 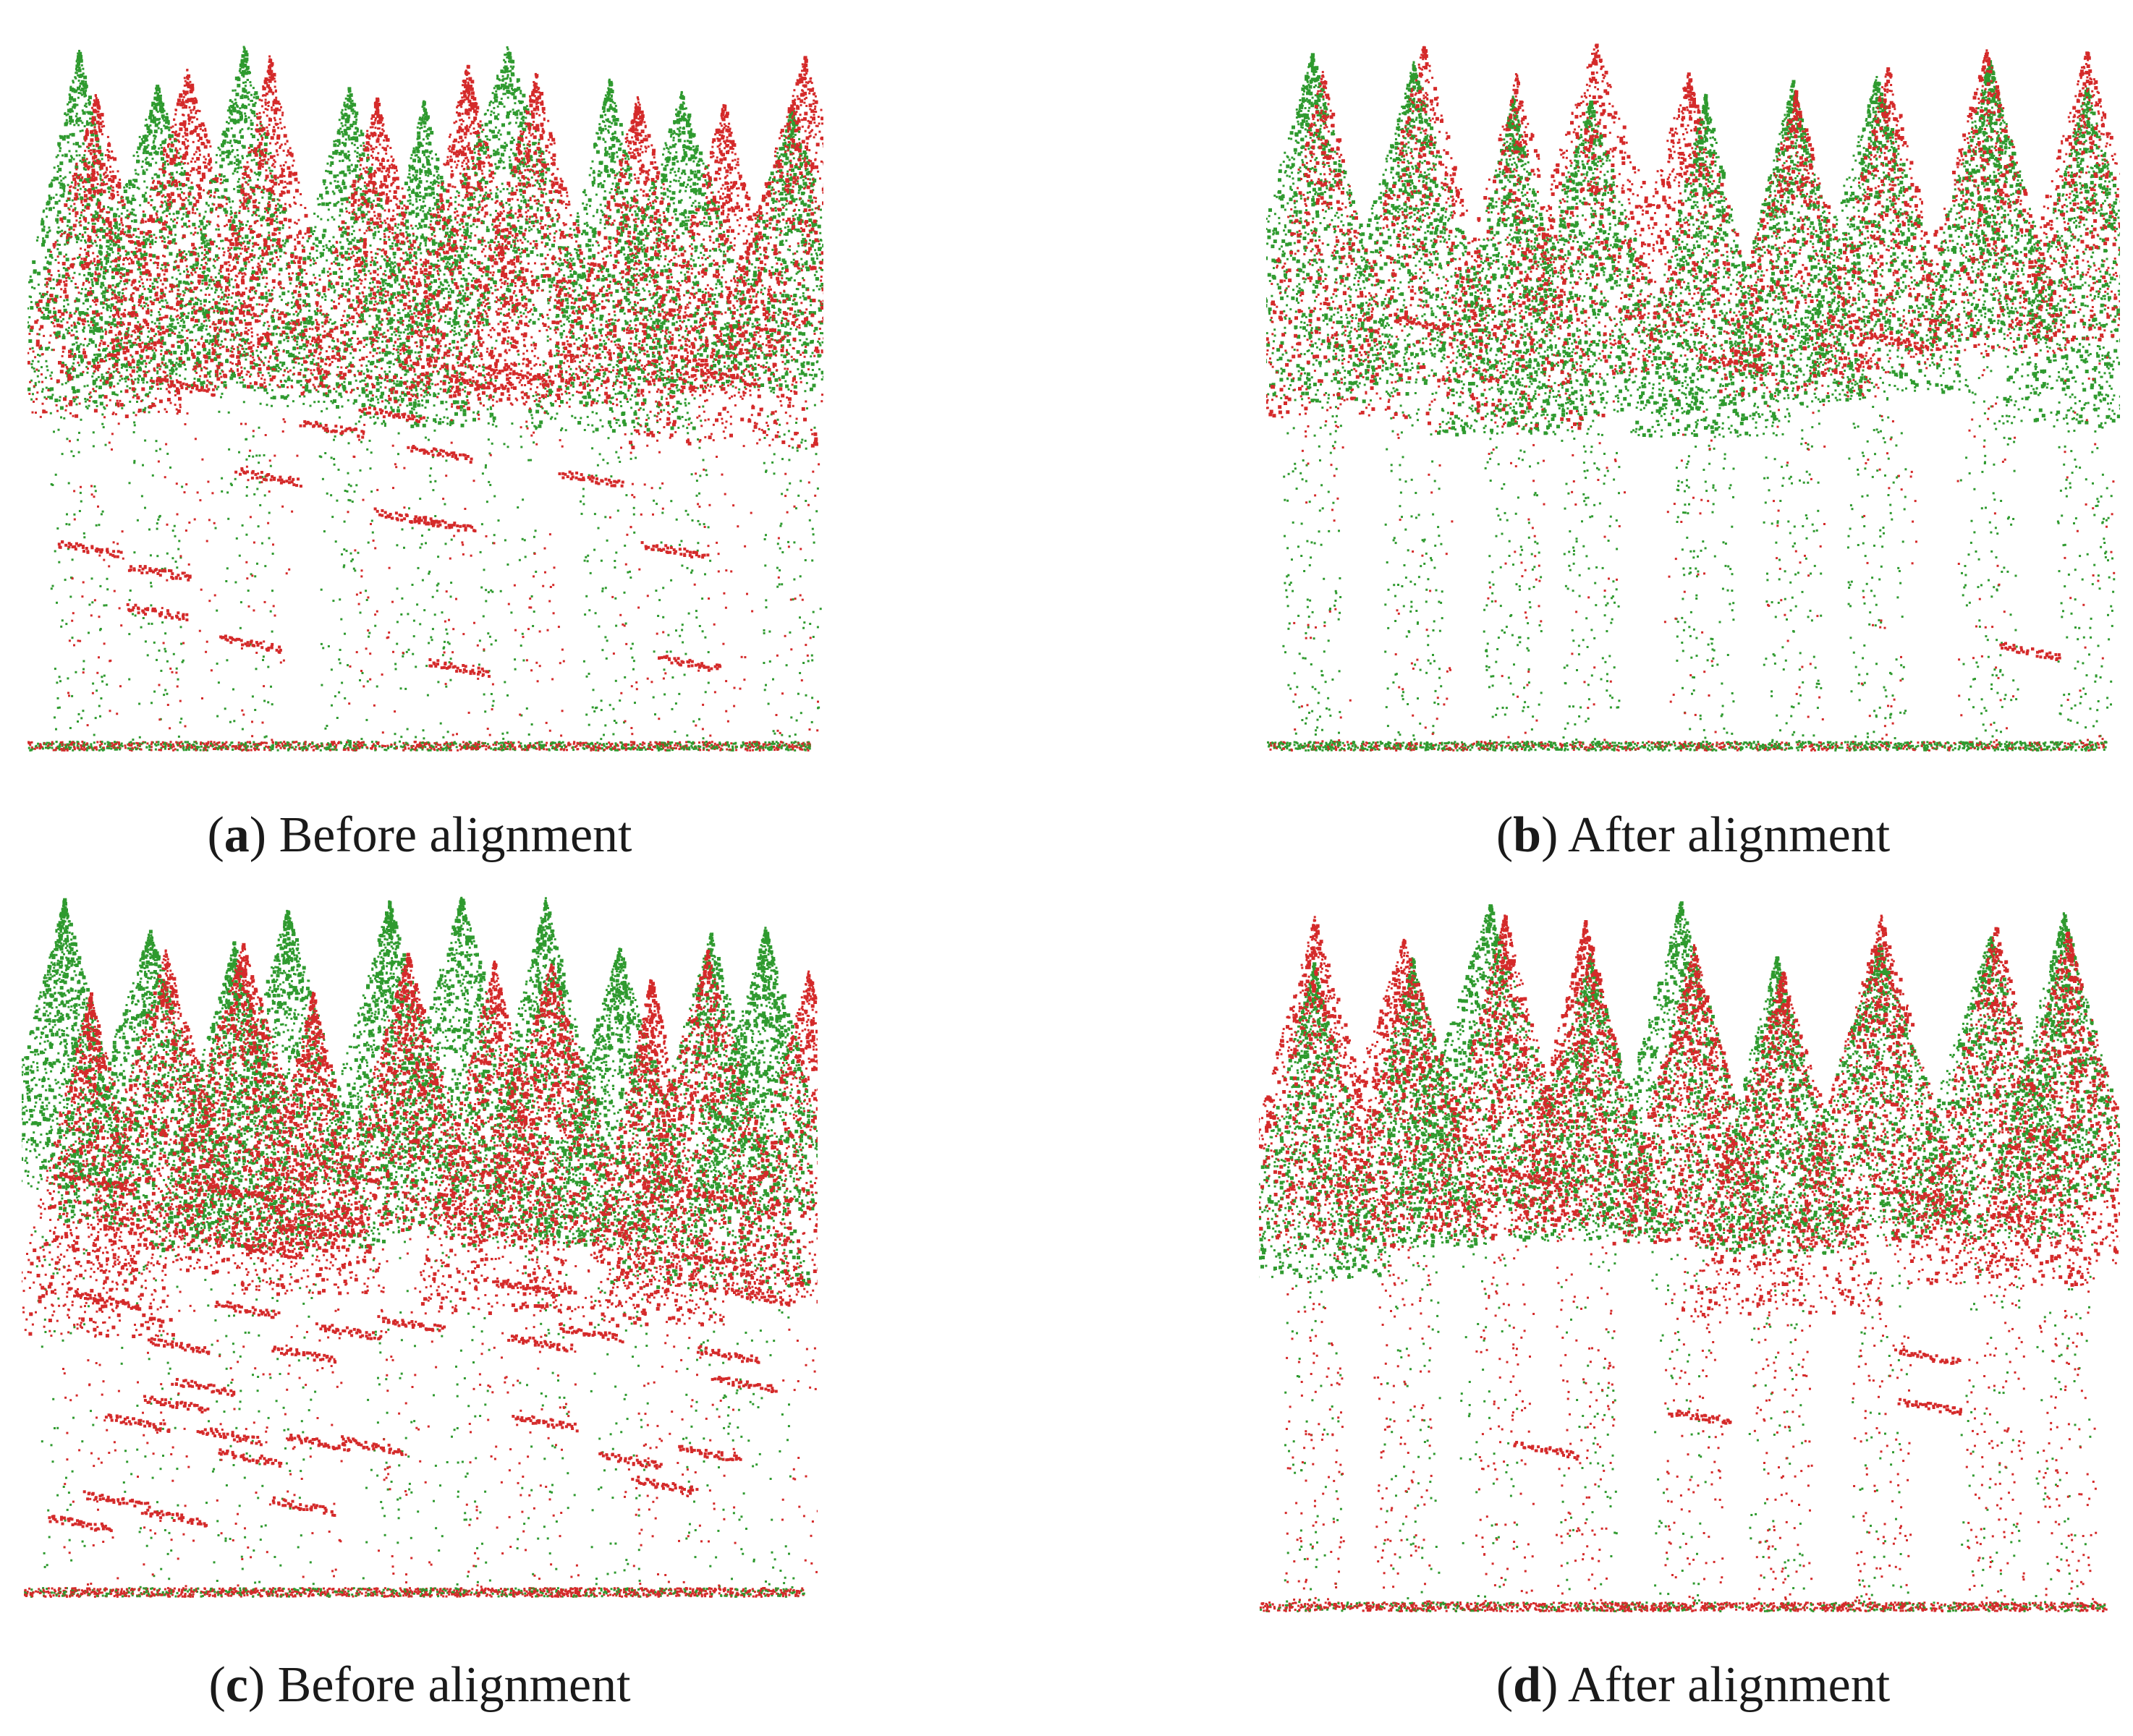 I want to click on caption-letter-a: a, so click(x=237, y=835).